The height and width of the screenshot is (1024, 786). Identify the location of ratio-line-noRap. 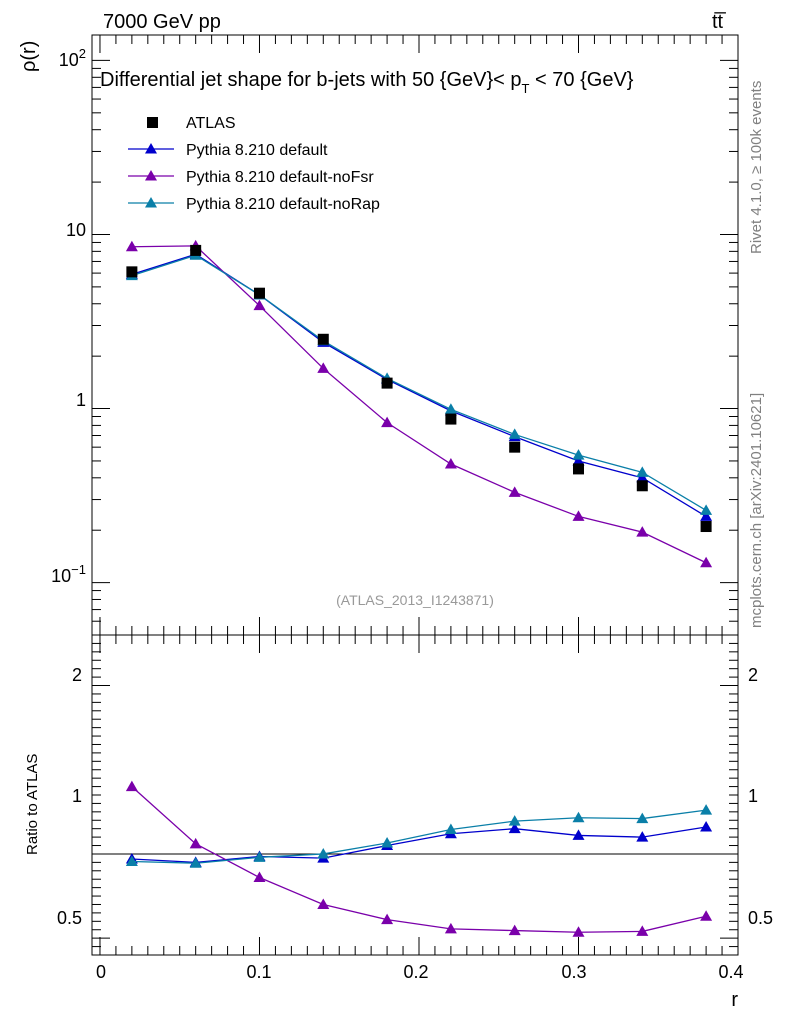
(419, 836).